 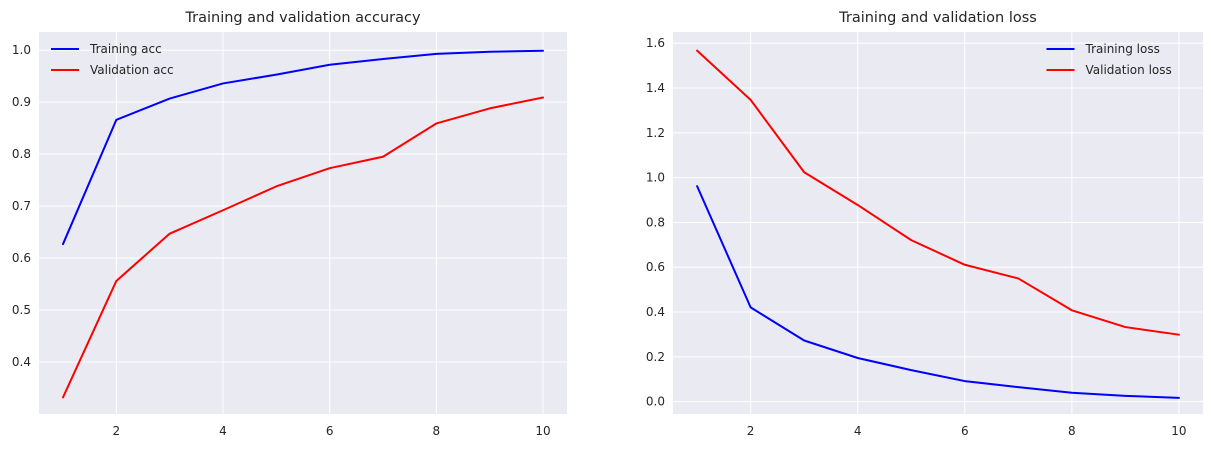 What do you see at coordinates (302, 18) in the screenshot?
I see `chart-title: Training and validation accuracy` at bounding box center [302, 18].